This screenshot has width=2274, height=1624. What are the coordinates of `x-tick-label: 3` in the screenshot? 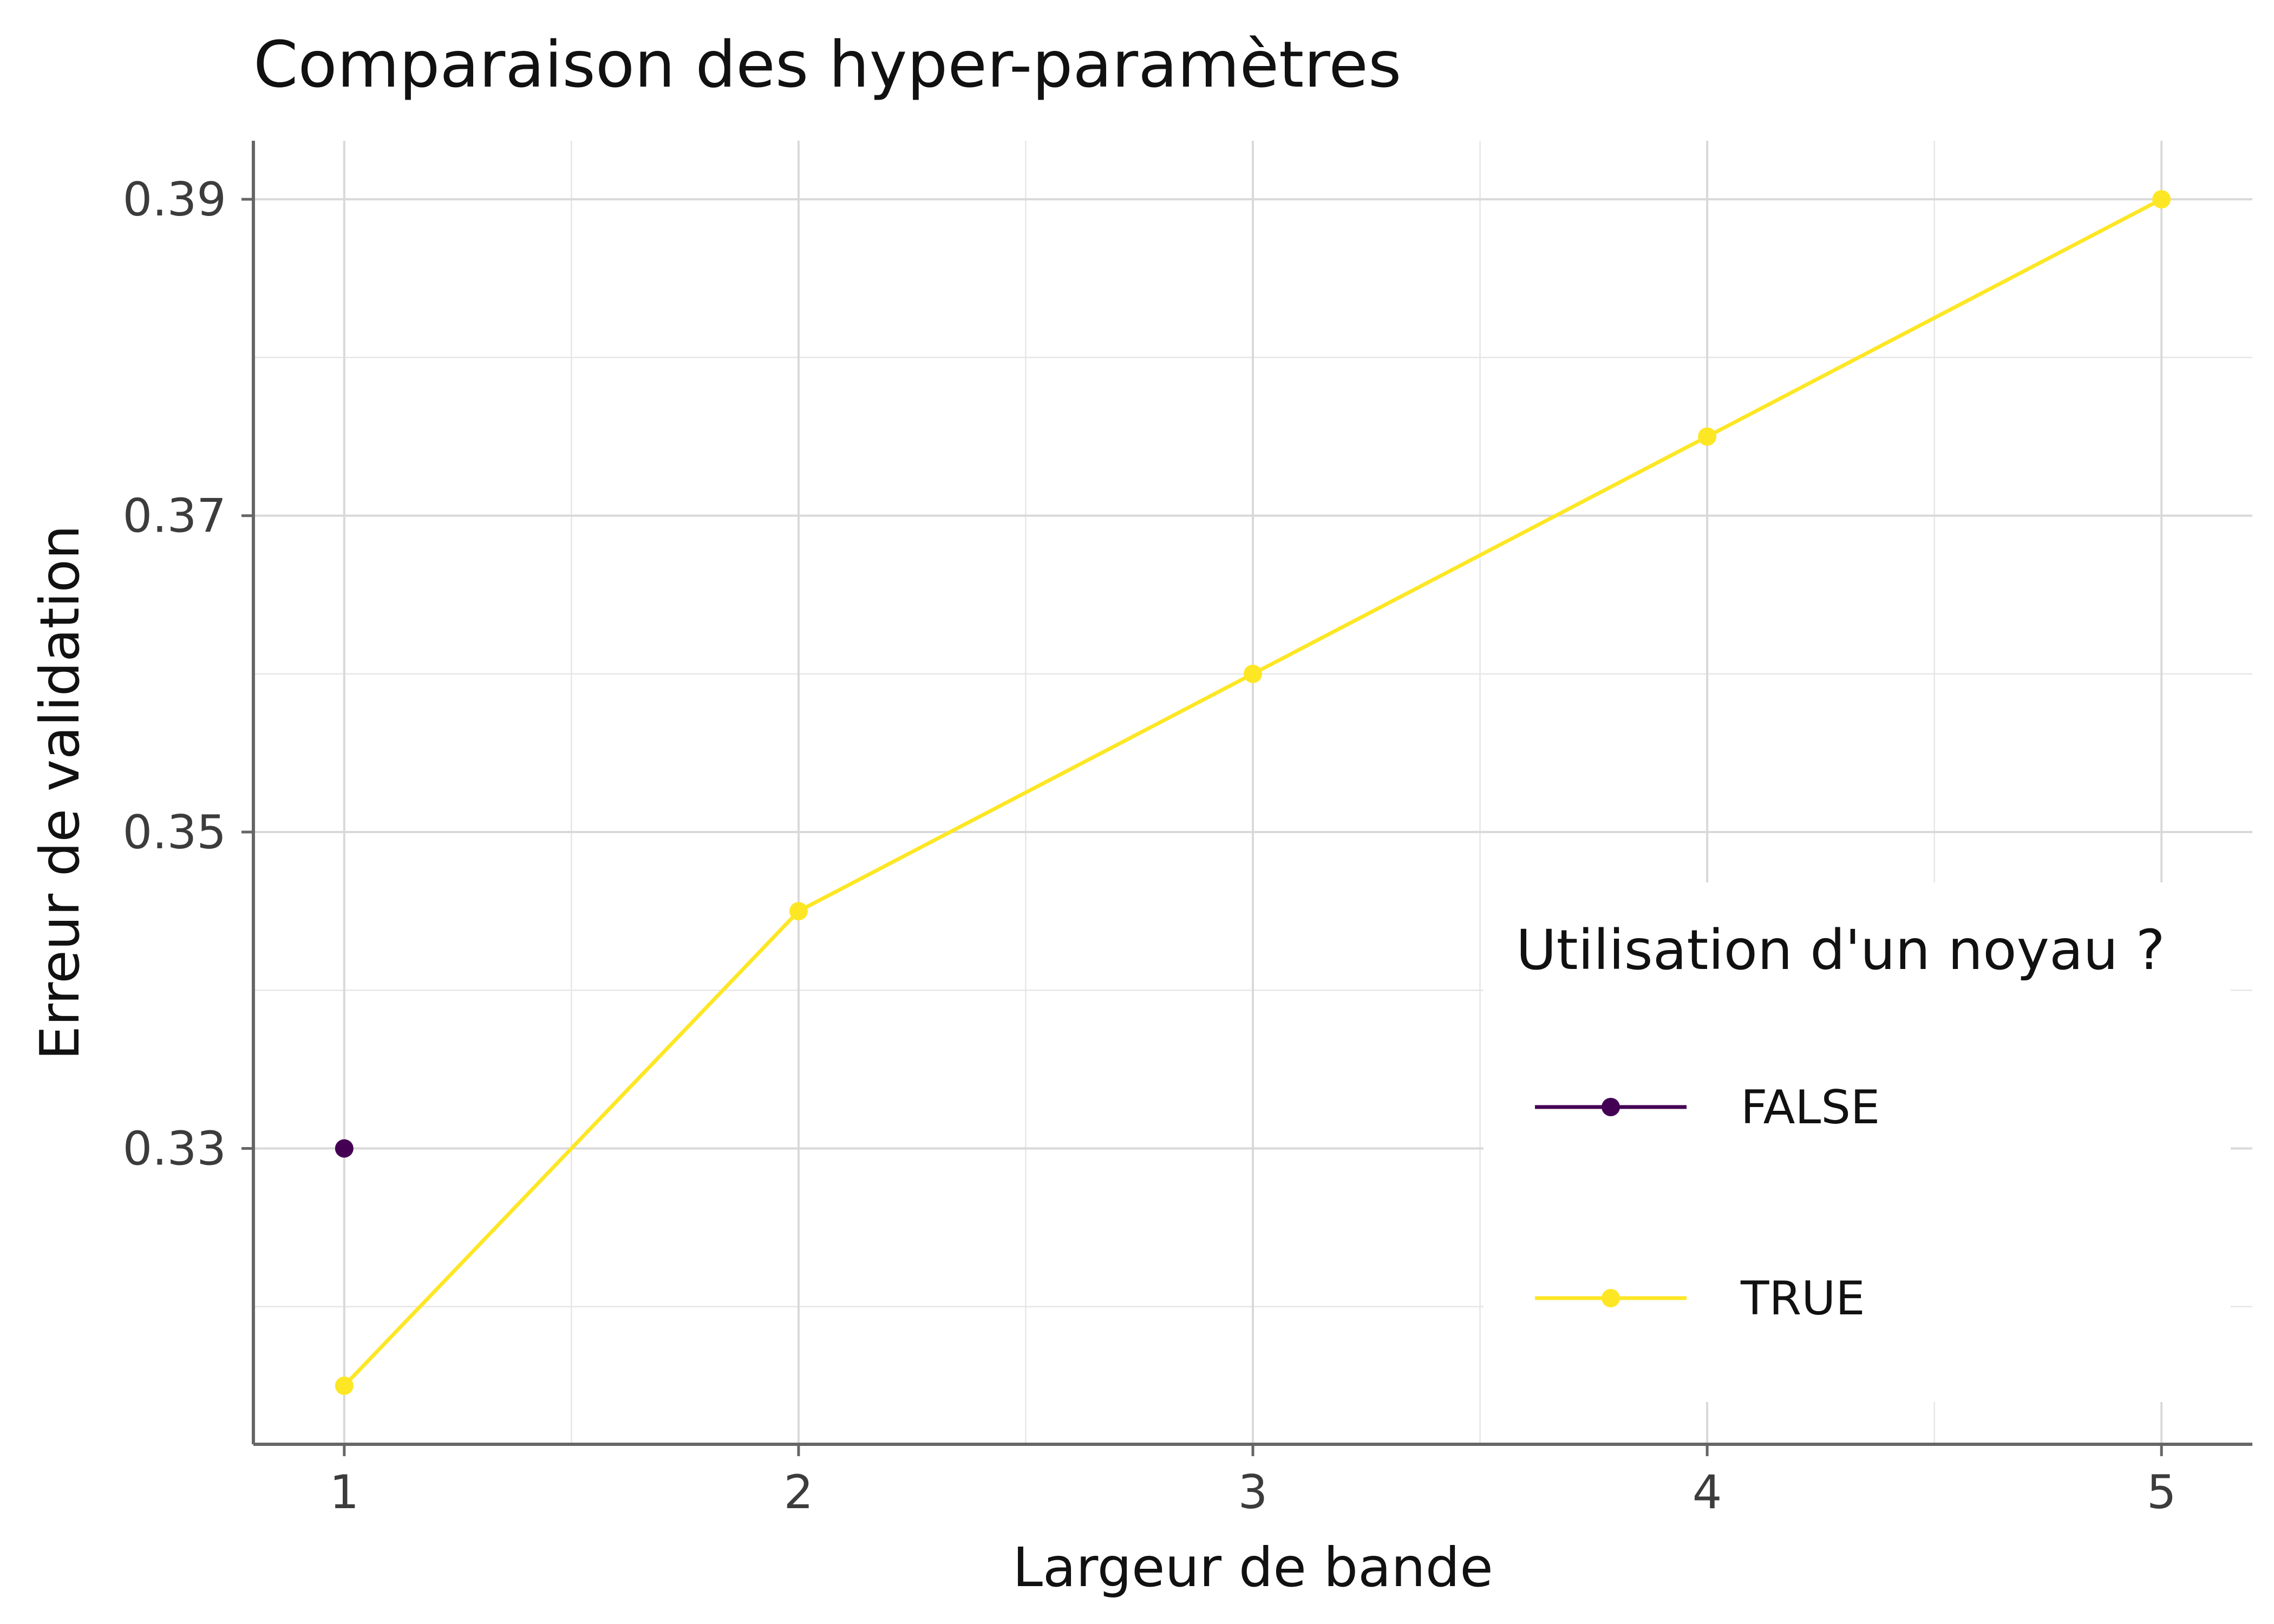 It's located at (1253, 1492).